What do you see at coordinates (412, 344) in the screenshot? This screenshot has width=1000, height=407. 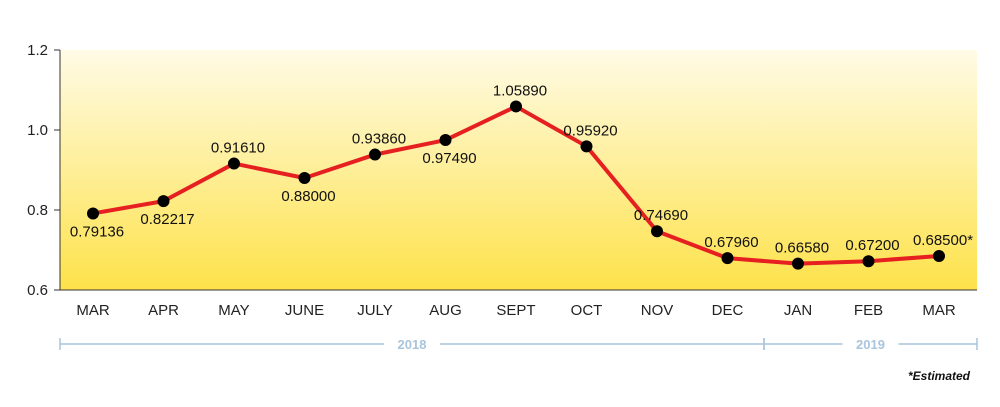 I see `year-label: 2018` at bounding box center [412, 344].